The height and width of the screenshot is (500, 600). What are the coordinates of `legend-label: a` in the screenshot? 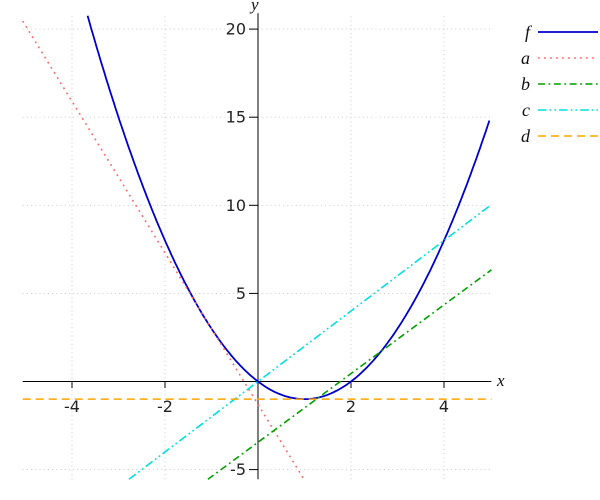 It's located at (525, 57).